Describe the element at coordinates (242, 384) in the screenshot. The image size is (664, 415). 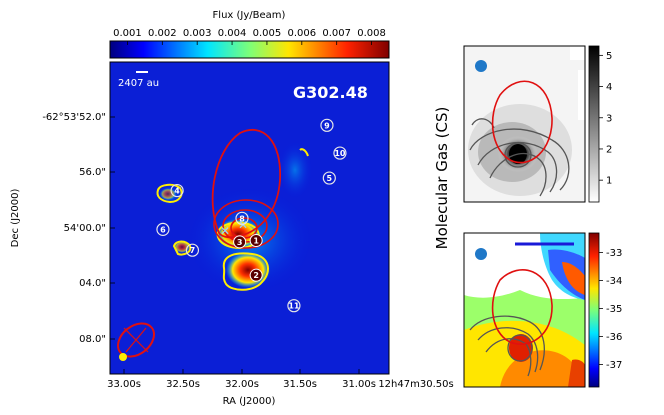
I see `x-tick-label: 32.00s` at that location.